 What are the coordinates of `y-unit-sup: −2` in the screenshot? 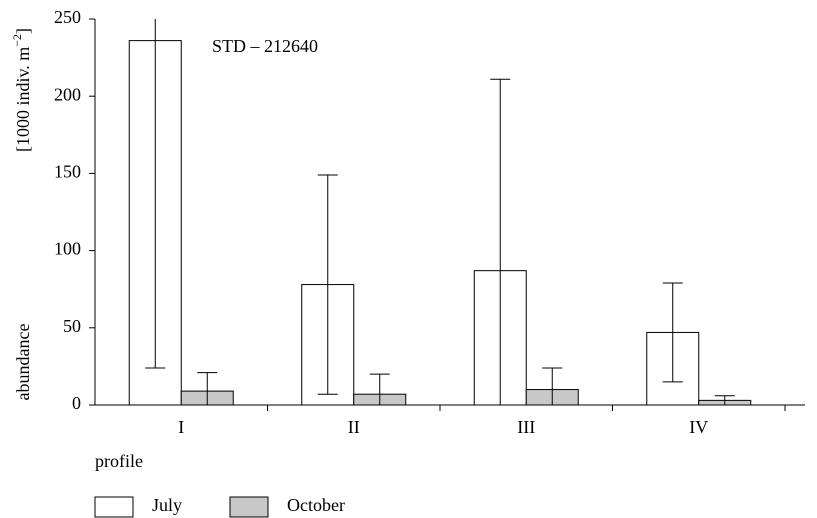 It's located at (17, 40).